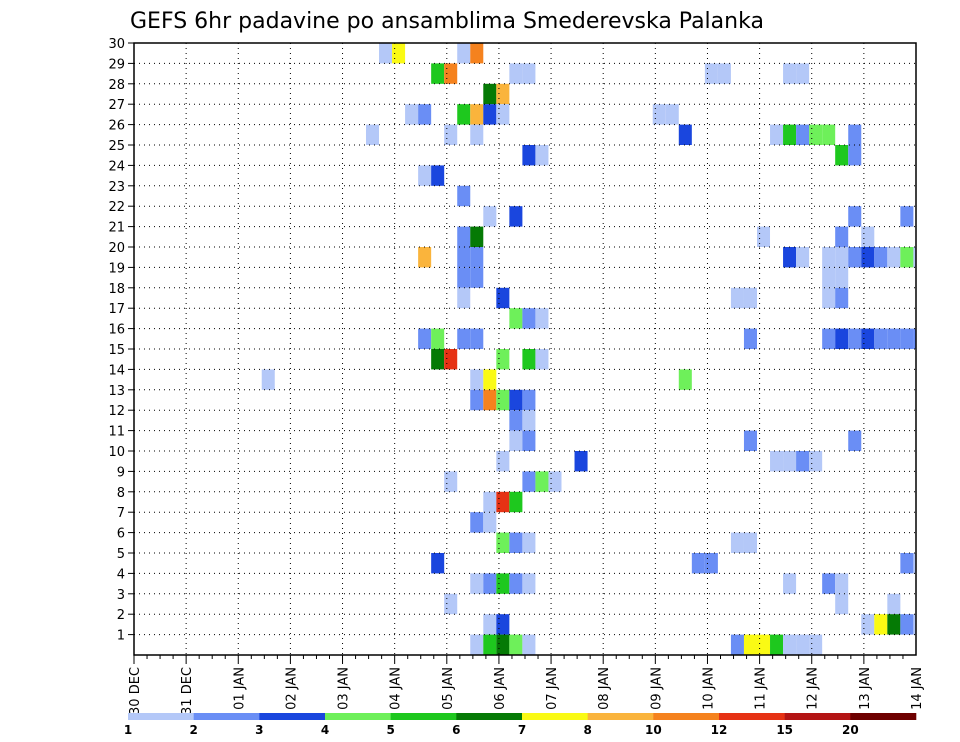  I want to click on y-tick-label: 4, so click(121, 574).